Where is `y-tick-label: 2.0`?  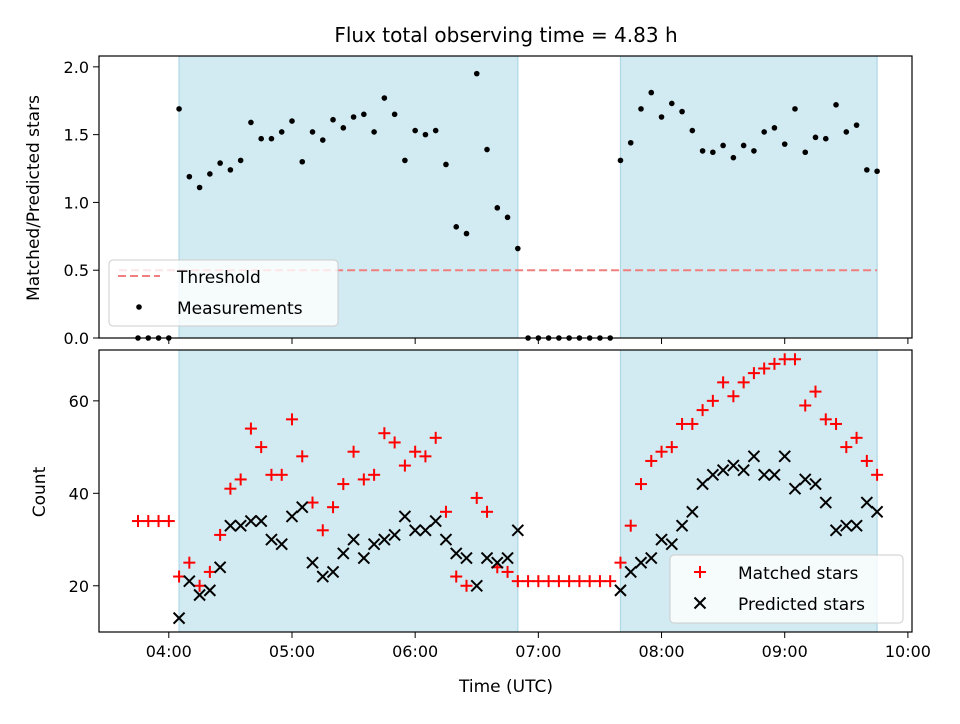 y-tick-label: 2.0 is located at coordinates (76, 67).